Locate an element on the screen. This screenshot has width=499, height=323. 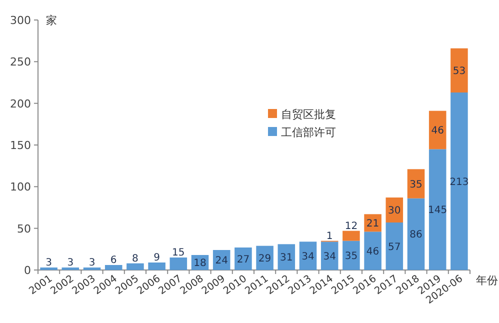
y-tick-label: 200 is located at coordinates (20, 103).